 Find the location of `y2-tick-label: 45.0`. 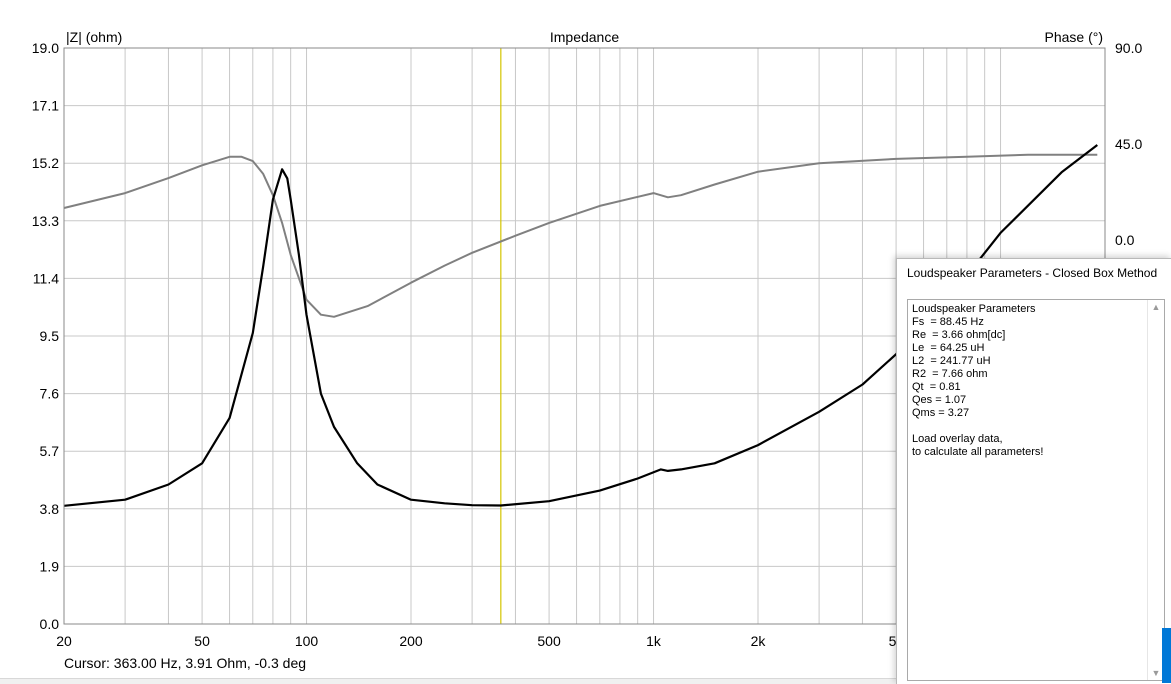

y2-tick-label: 45.0 is located at coordinates (1128, 144).